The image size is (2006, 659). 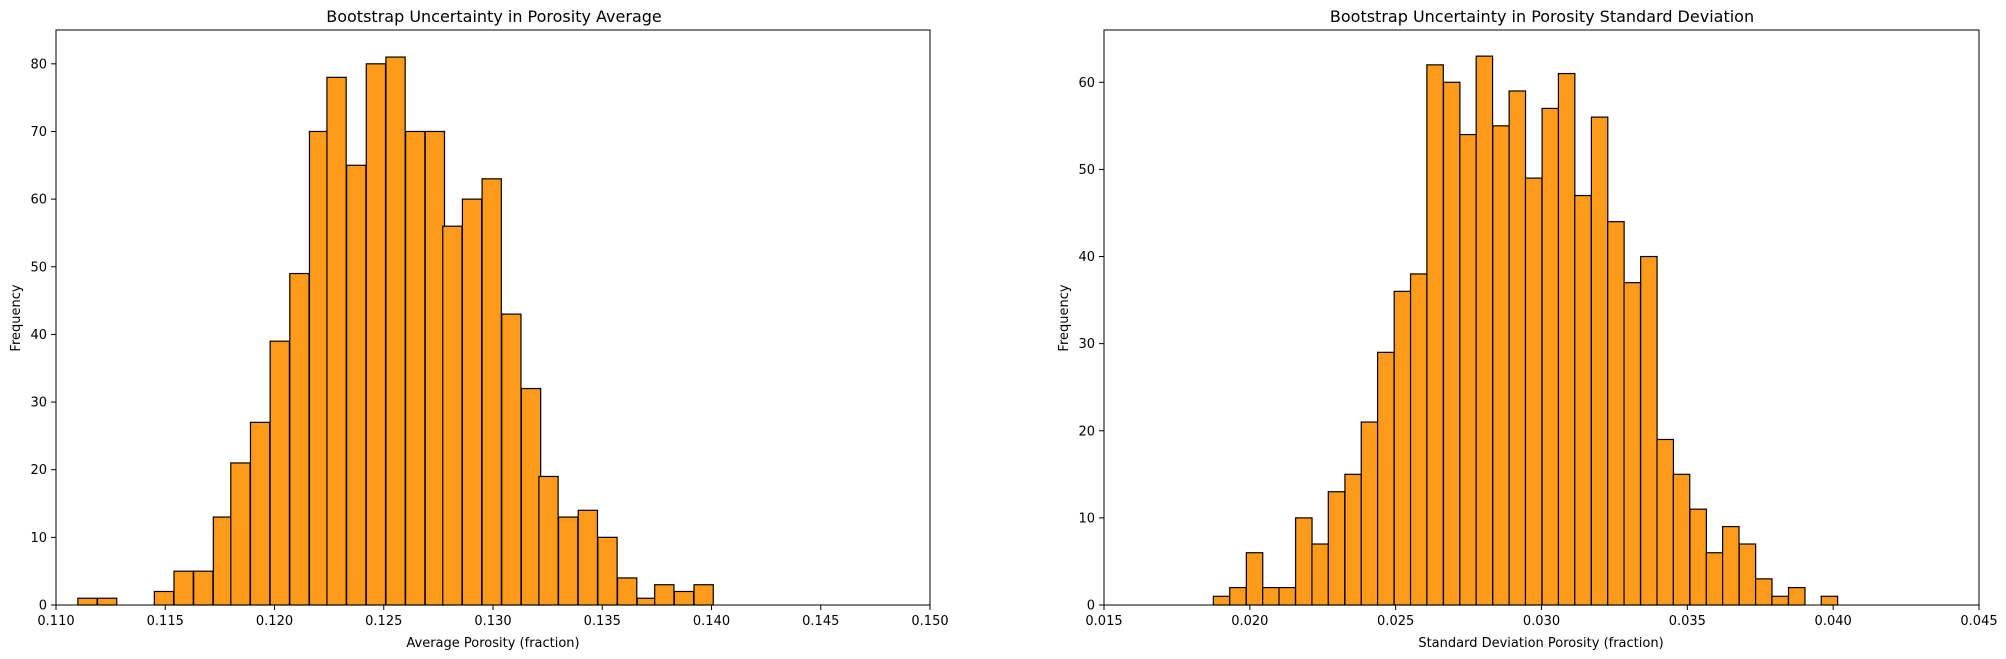 What do you see at coordinates (711, 621) in the screenshot?
I see `x-tick-label: 0.140` at bounding box center [711, 621].